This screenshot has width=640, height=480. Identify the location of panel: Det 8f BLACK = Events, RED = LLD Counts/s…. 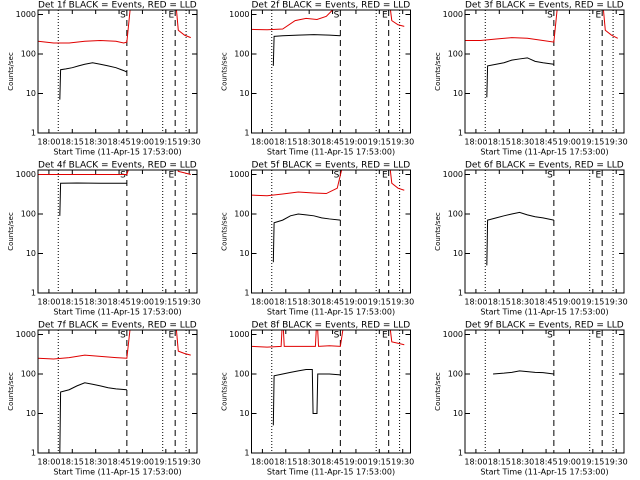
(318, 399).